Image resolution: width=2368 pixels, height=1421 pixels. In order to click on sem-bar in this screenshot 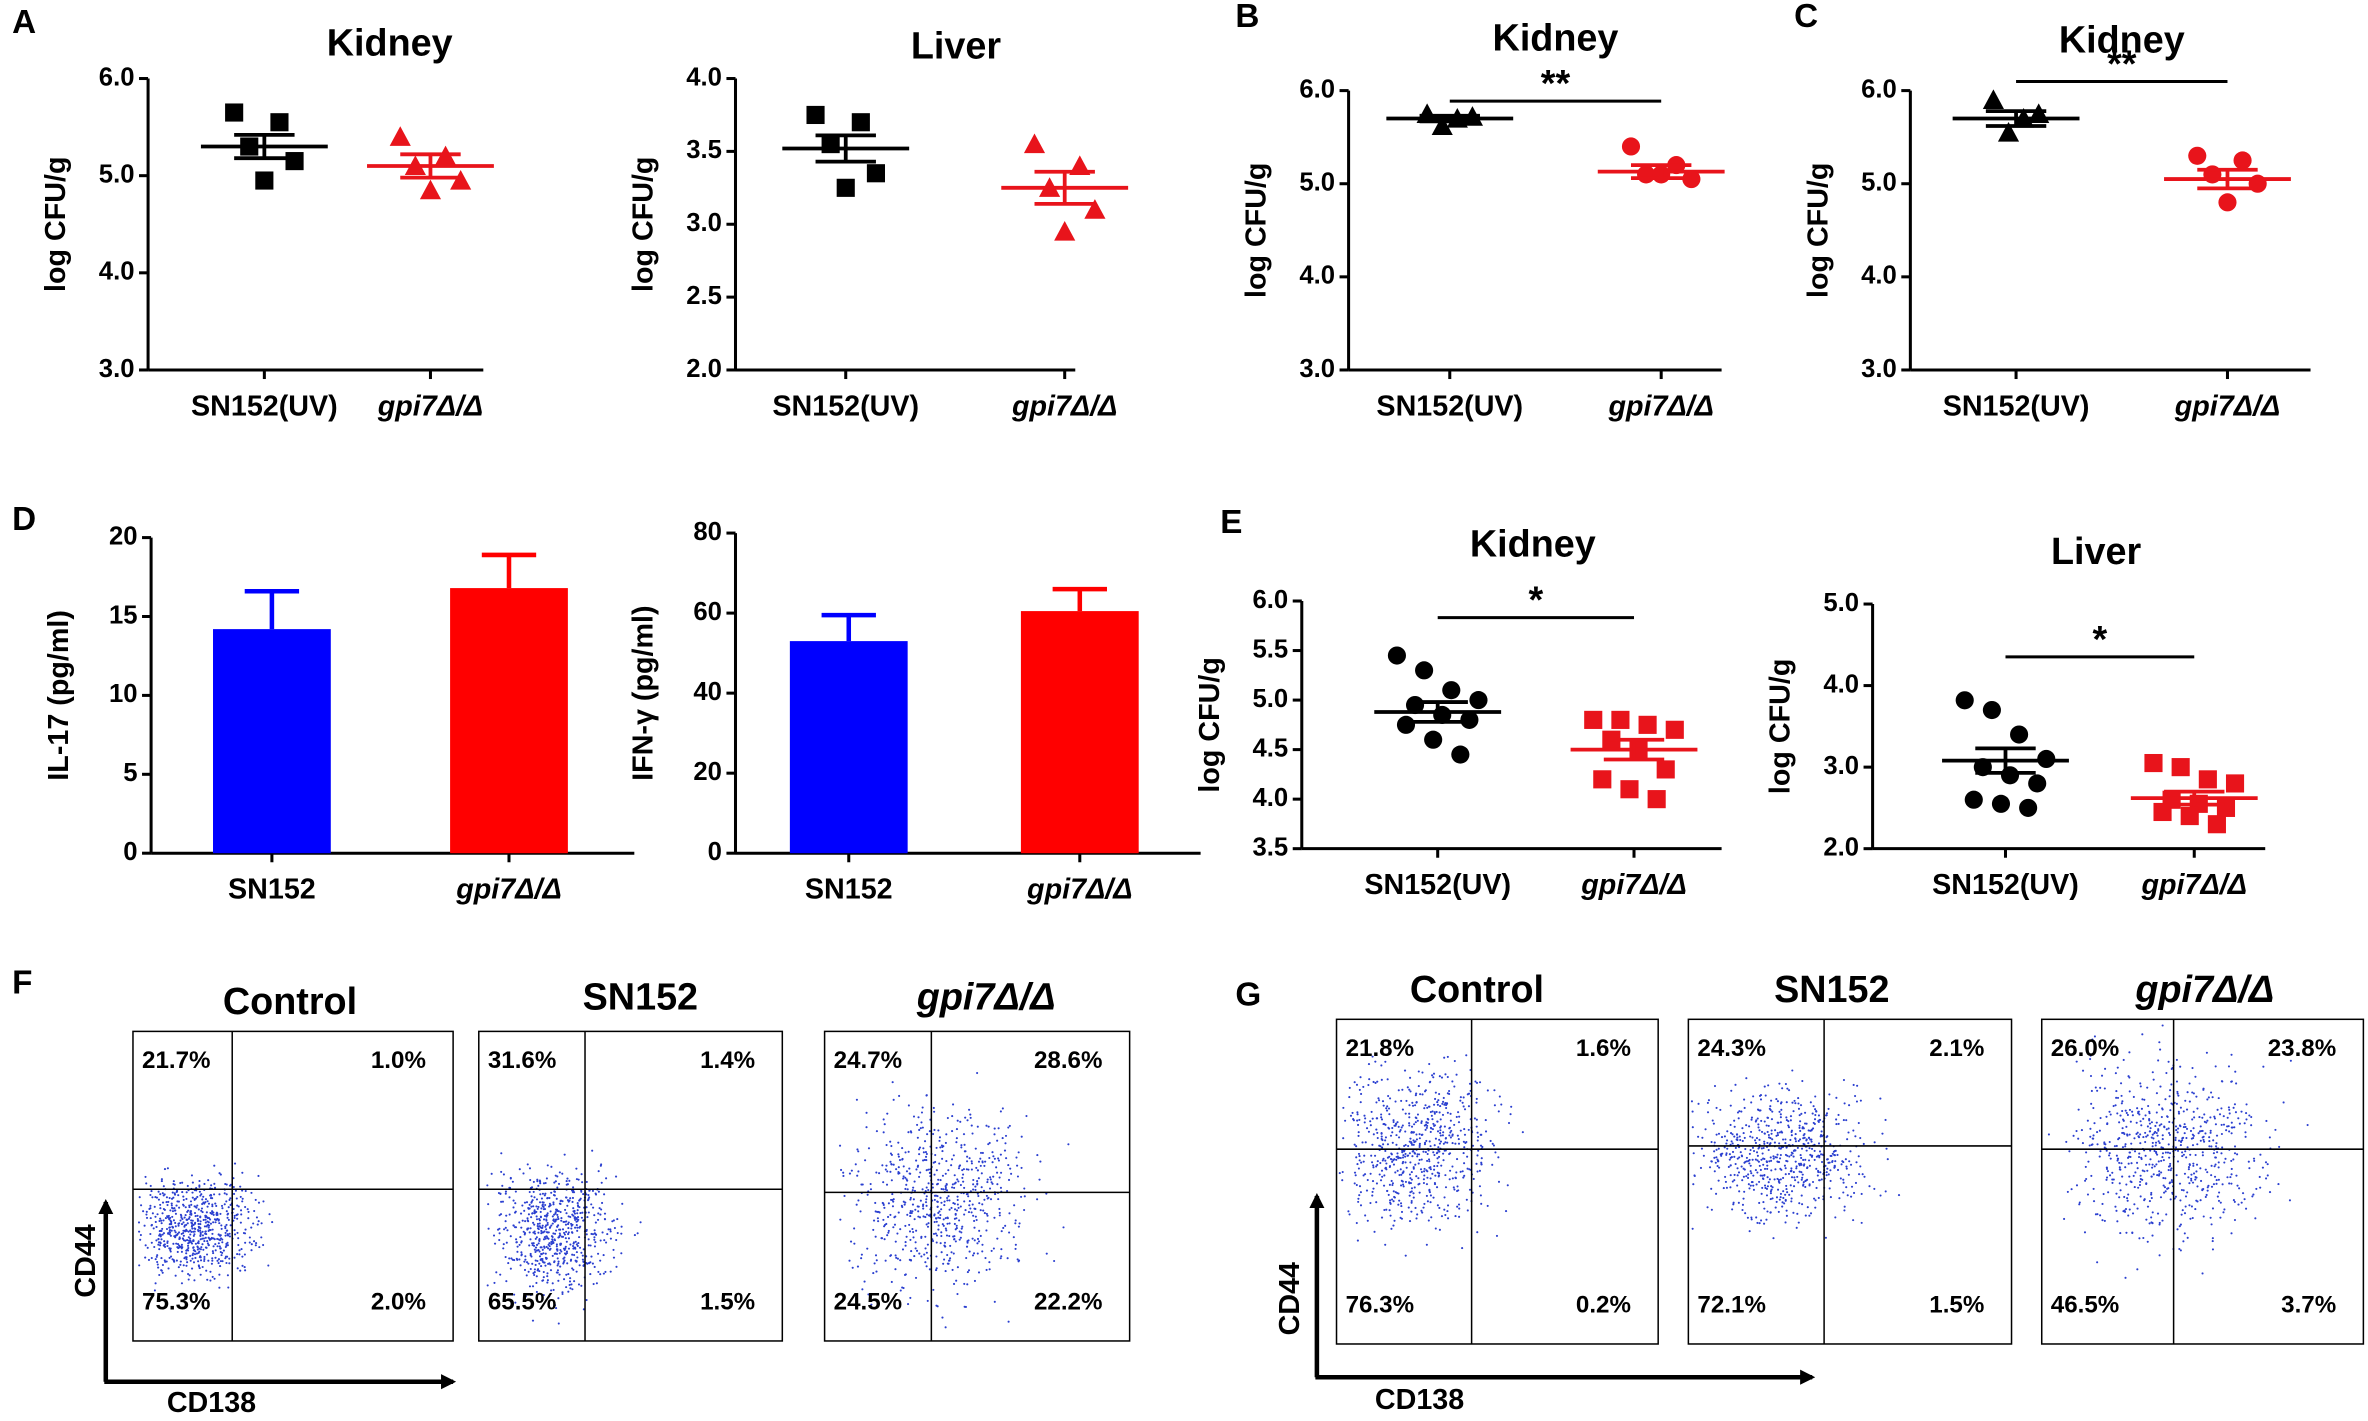, I will do `click(845, 148)`.